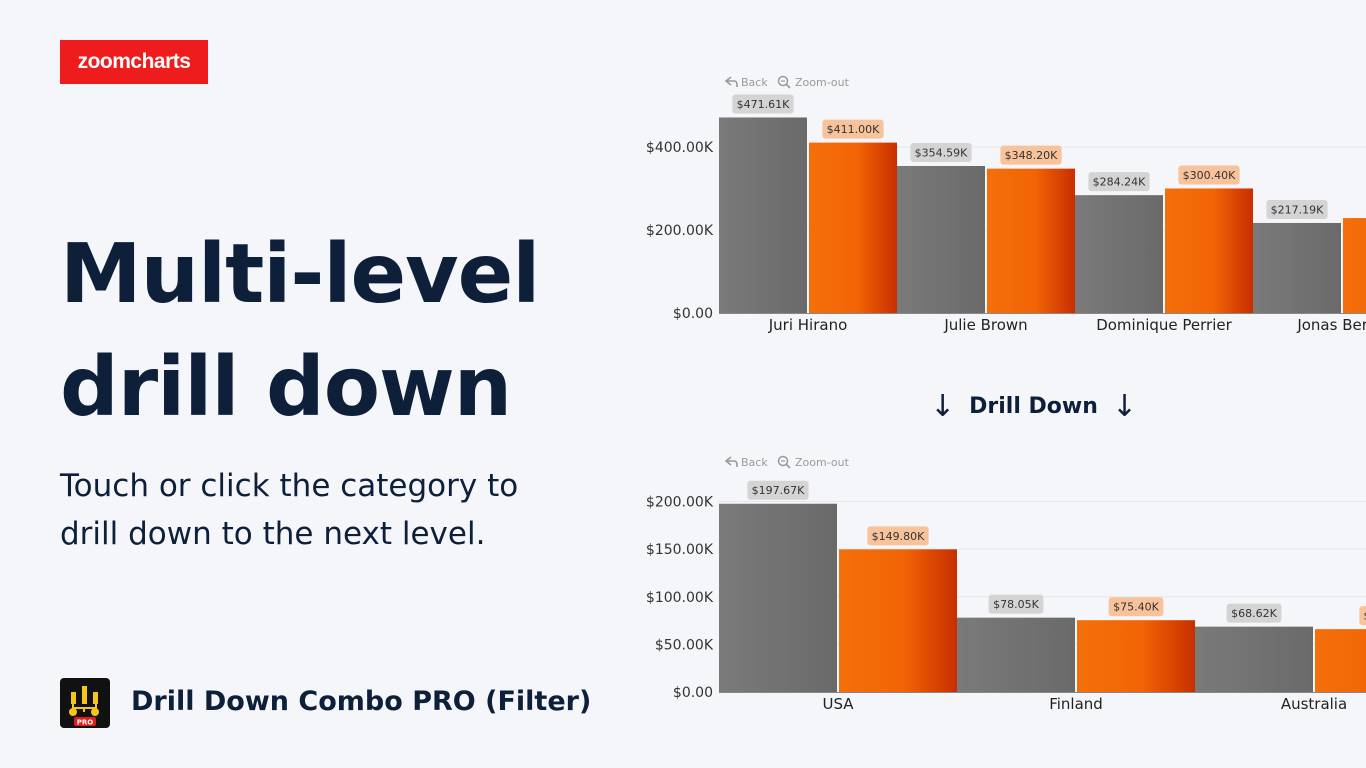 The image size is (1366, 768). I want to click on data-label: $66, so click(1365, 616).